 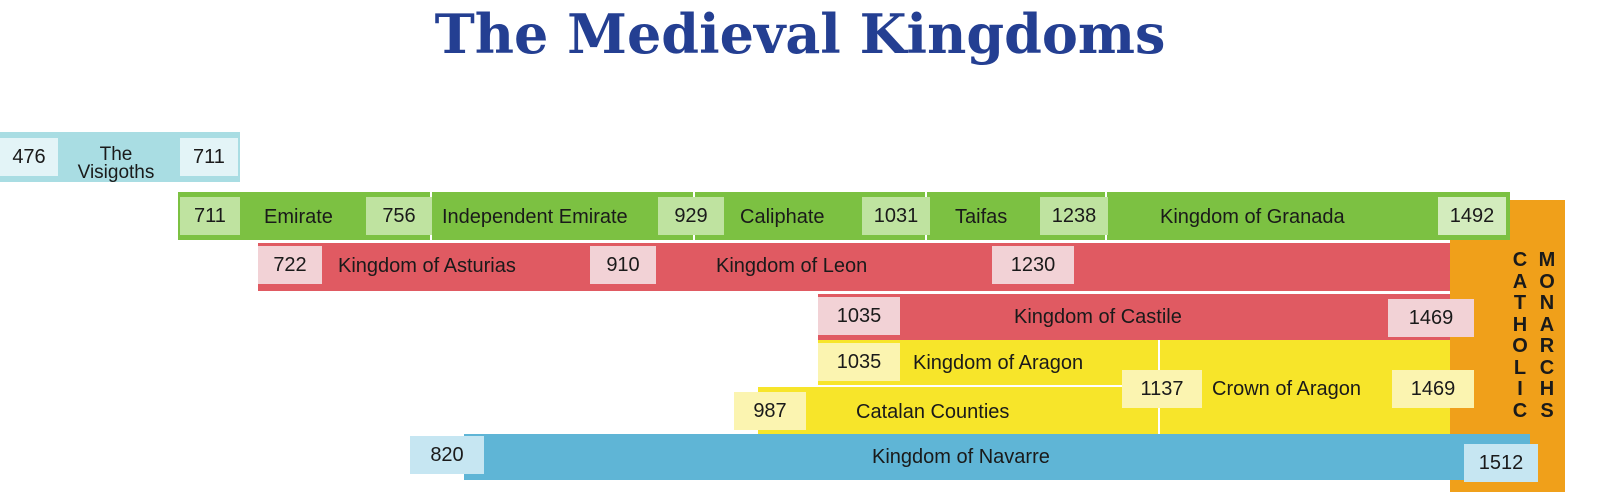 What do you see at coordinates (1547, 303) in the screenshot?
I see `vertical-letter: N` at bounding box center [1547, 303].